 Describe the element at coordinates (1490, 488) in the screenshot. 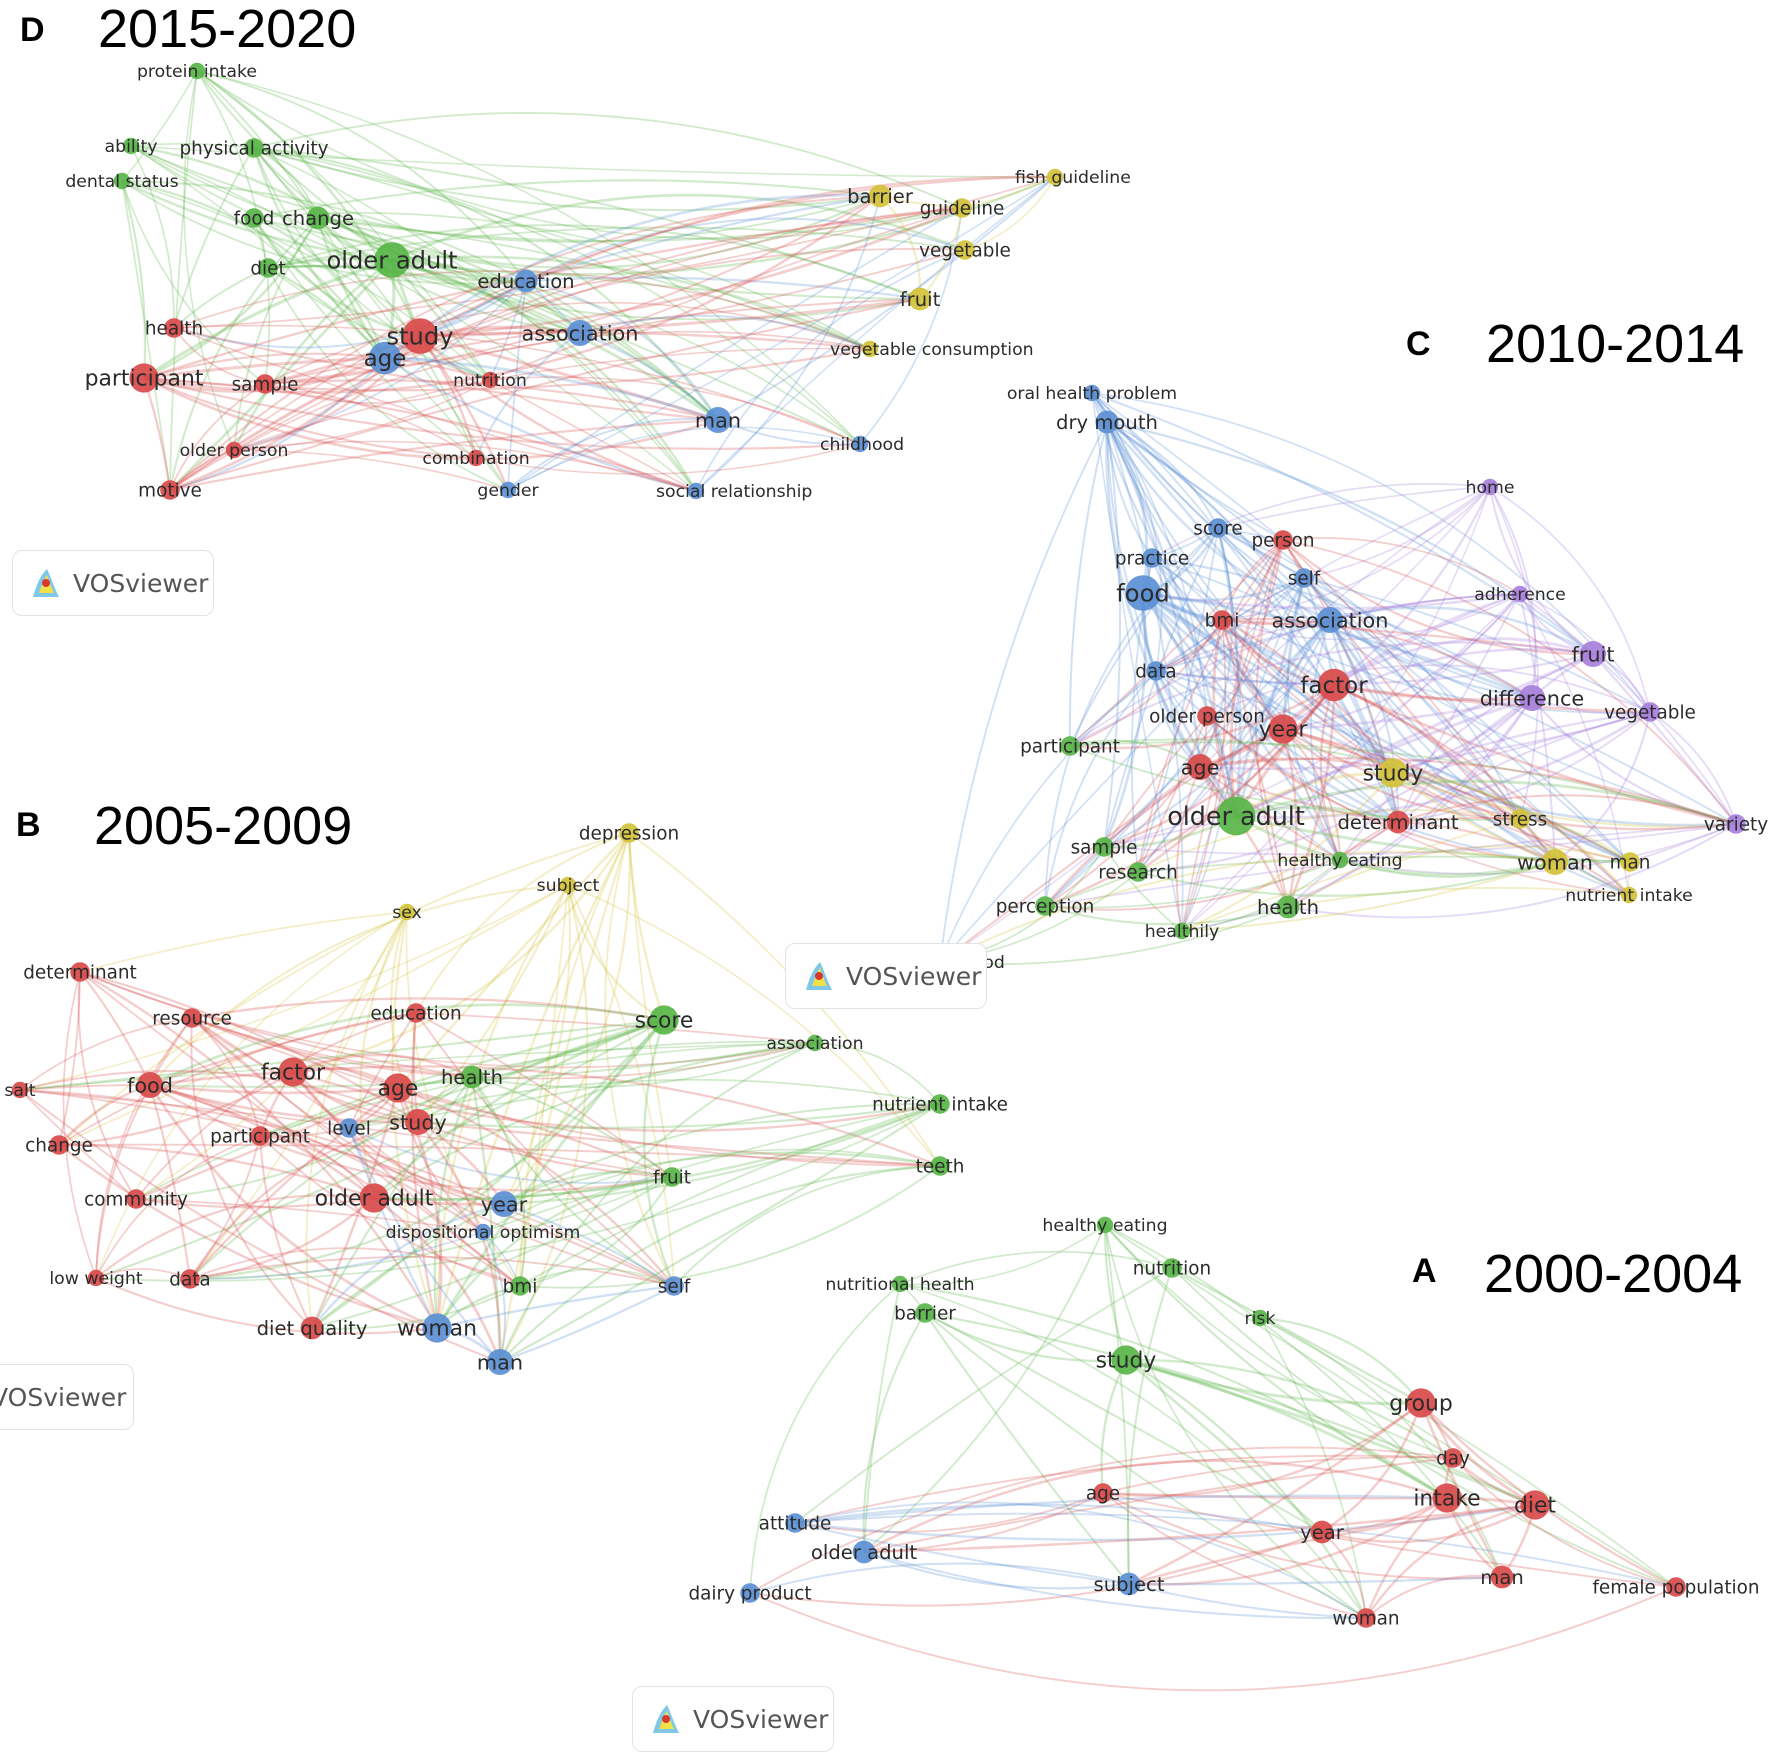

I see `node-label: home` at that location.